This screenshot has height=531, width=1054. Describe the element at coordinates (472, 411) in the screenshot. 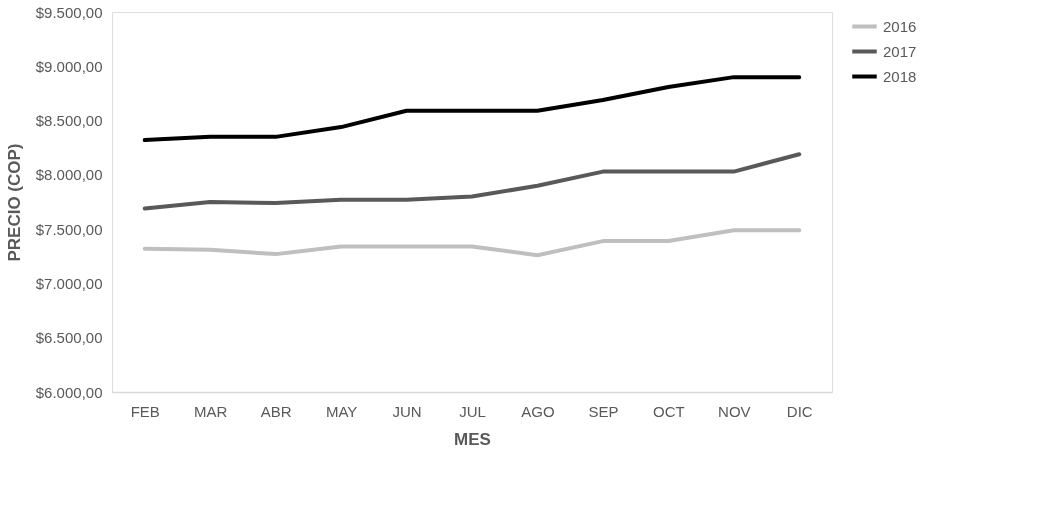

I see `x-tick-label: JUL` at that location.